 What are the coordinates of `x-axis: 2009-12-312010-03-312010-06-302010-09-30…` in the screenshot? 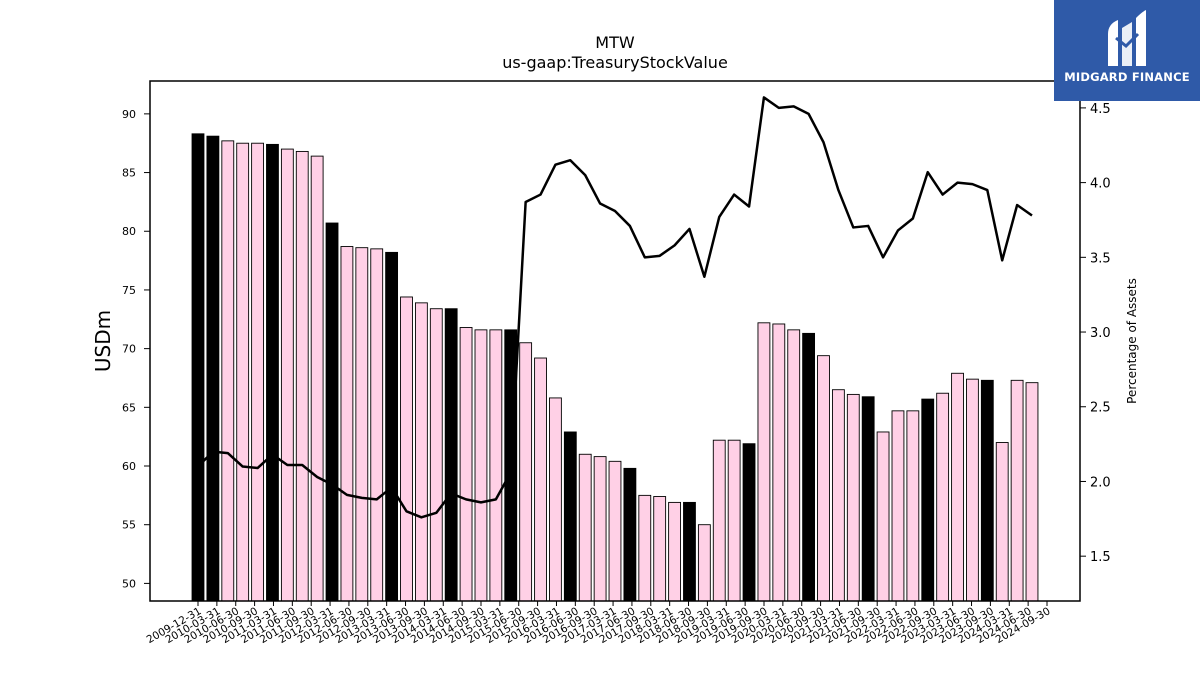 It's located at (599, 623).